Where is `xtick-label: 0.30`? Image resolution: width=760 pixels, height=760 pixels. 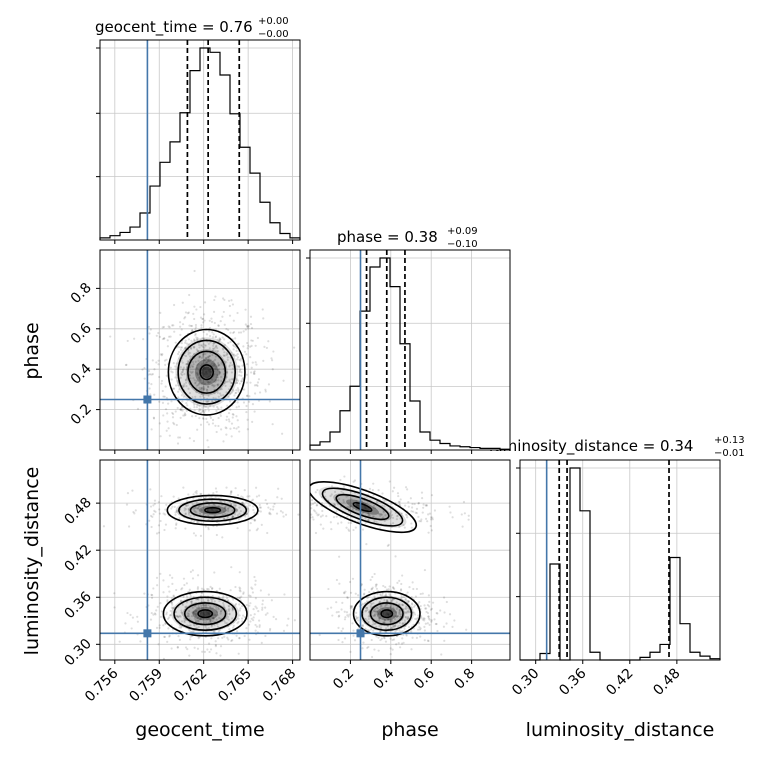
xtick-label: 0.30 is located at coordinates (525, 682).